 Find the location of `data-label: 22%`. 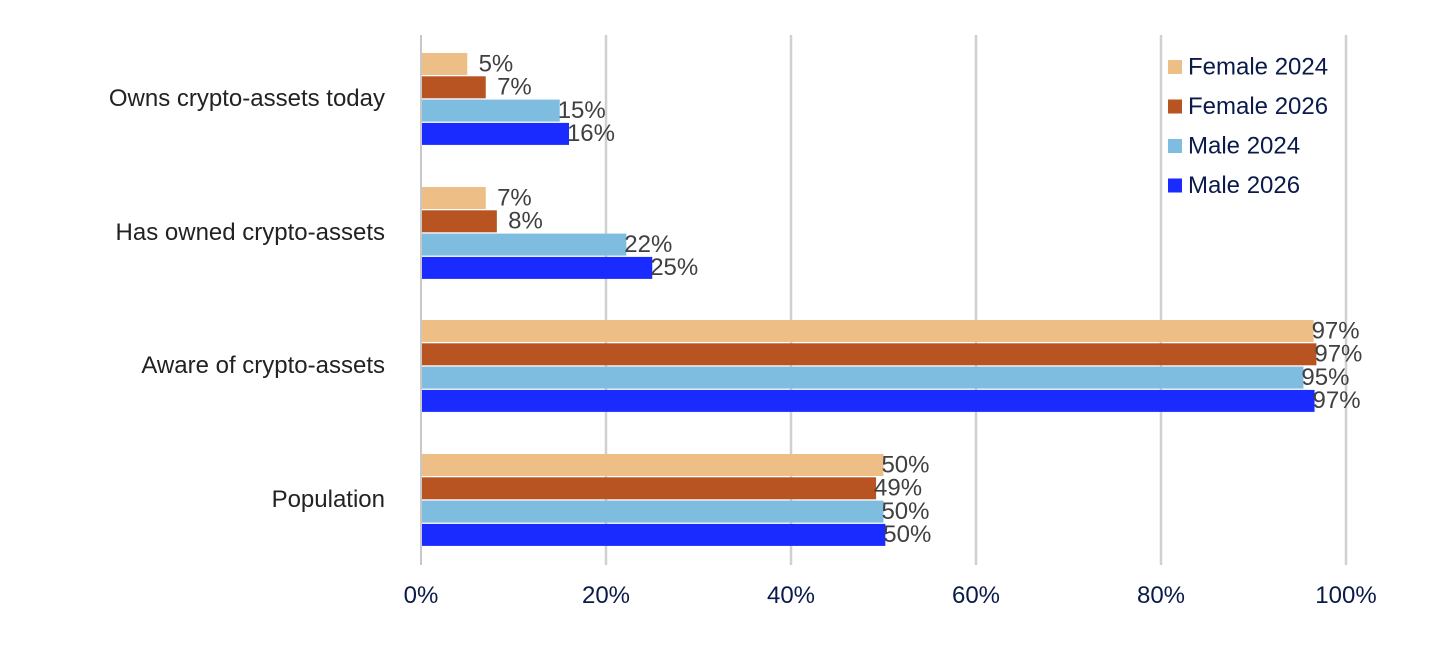

data-label: 22% is located at coordinates (648, 244).